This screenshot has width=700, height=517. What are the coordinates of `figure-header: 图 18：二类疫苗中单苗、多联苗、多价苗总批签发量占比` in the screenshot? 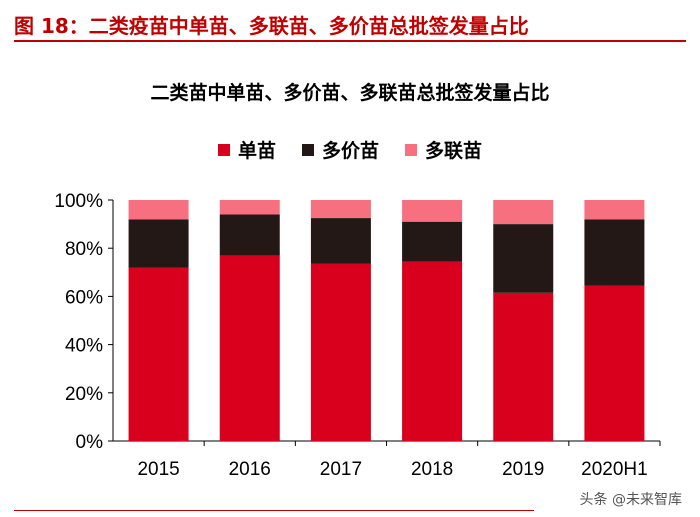 It's located at (350, 21).